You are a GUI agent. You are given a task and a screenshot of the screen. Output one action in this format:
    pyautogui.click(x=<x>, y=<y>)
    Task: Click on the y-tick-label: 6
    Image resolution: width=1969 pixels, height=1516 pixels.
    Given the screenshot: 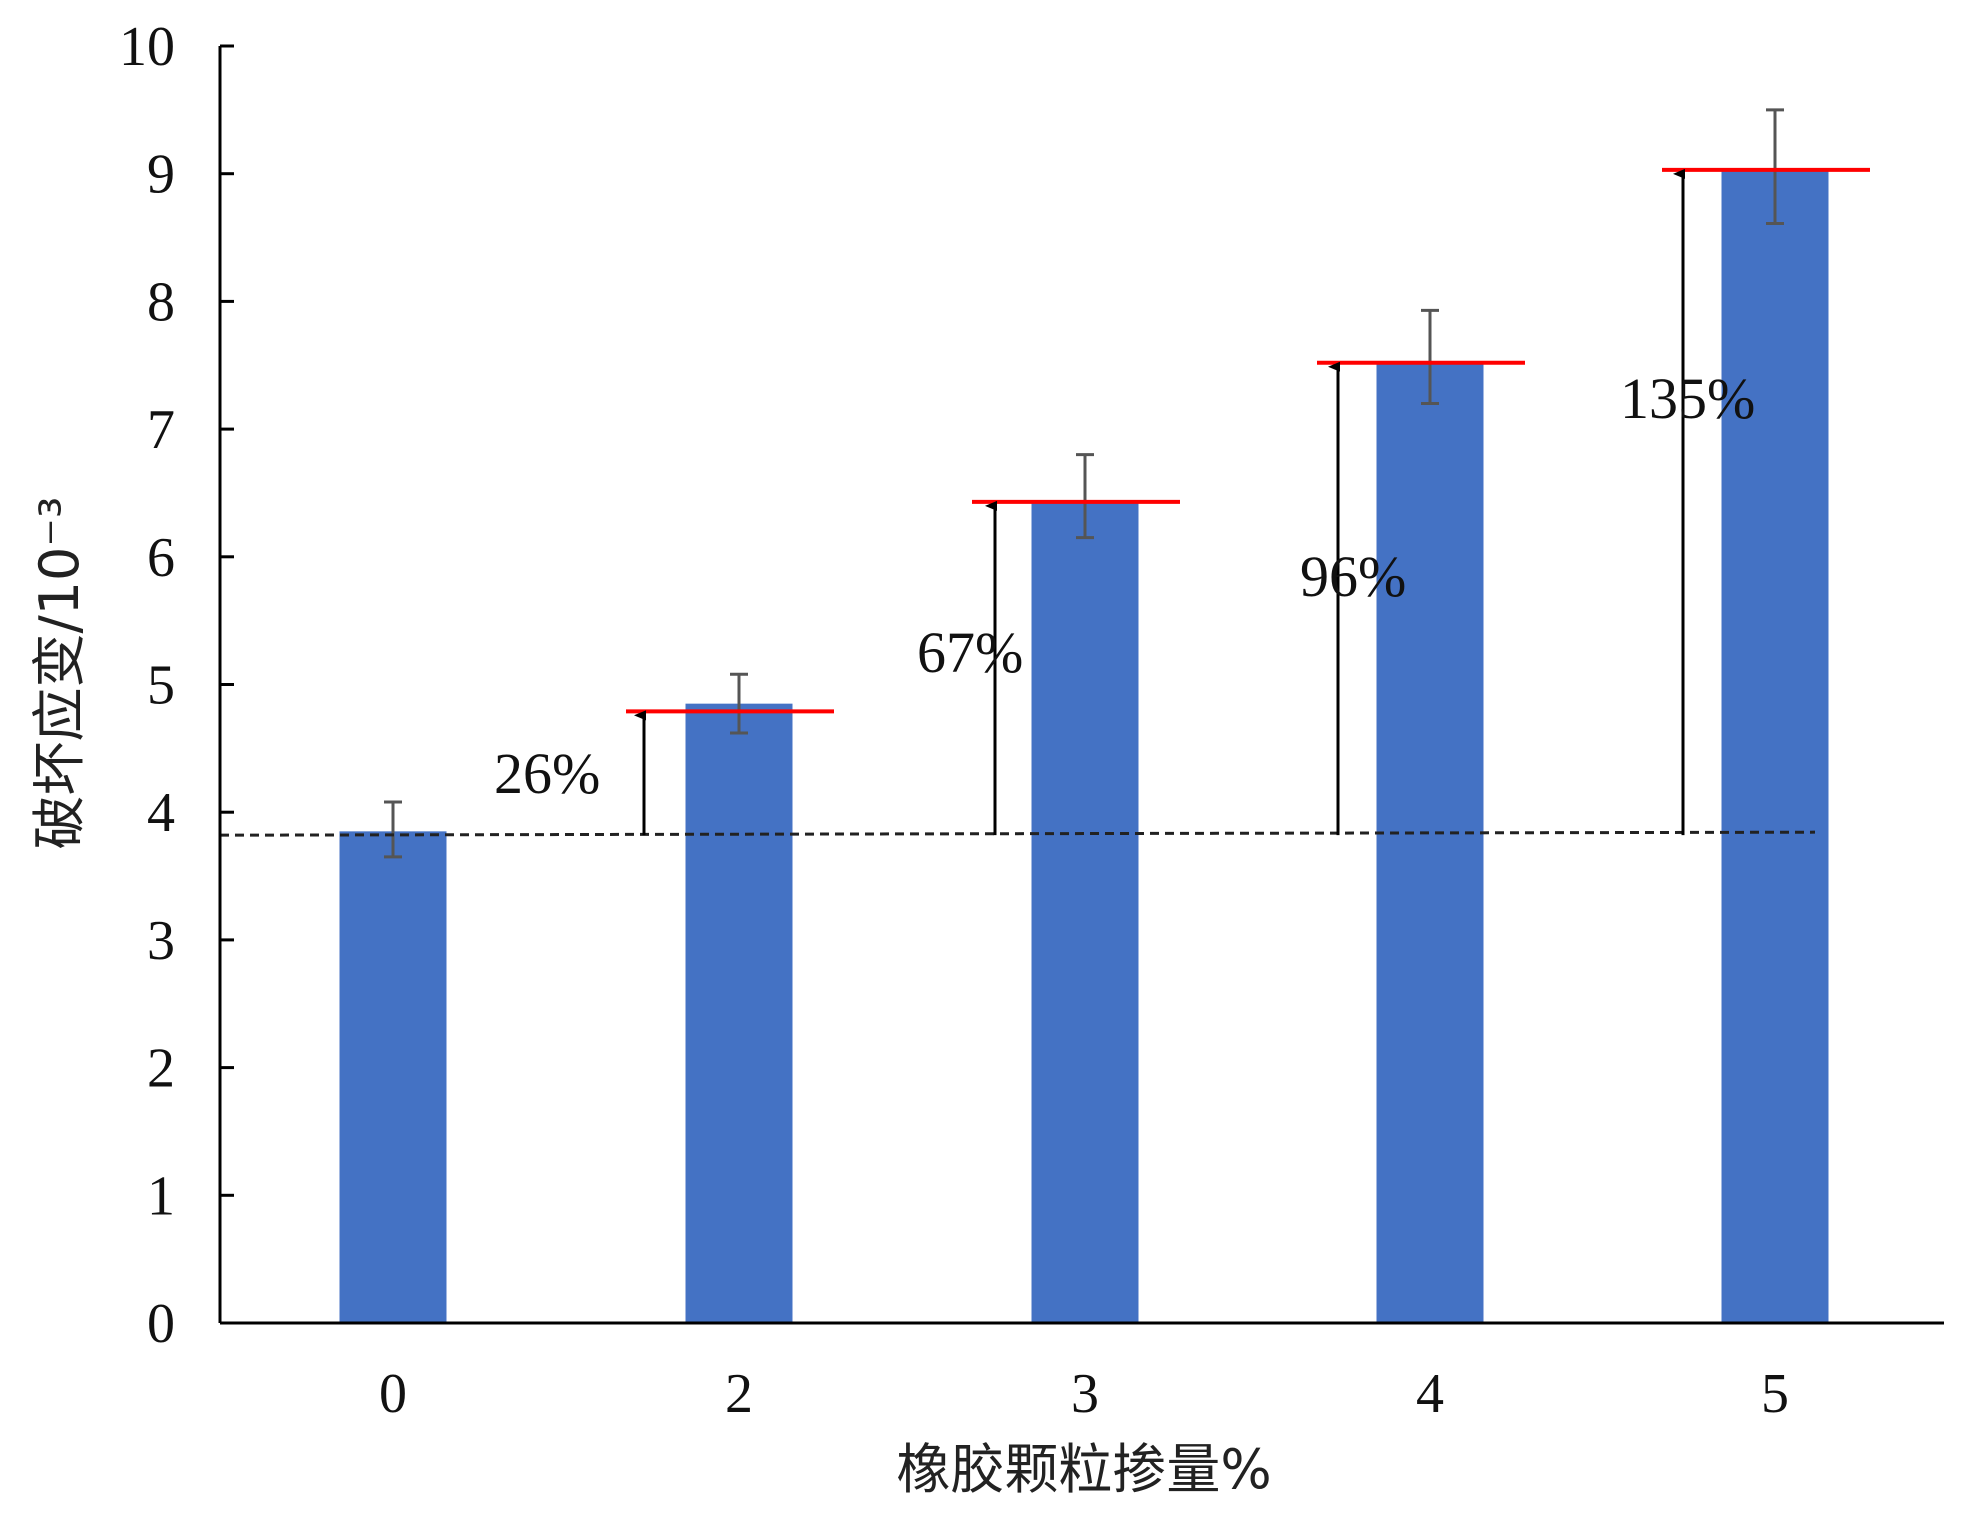 What is the action you would take?
    pyautogui.click(x=161, y=558)
    